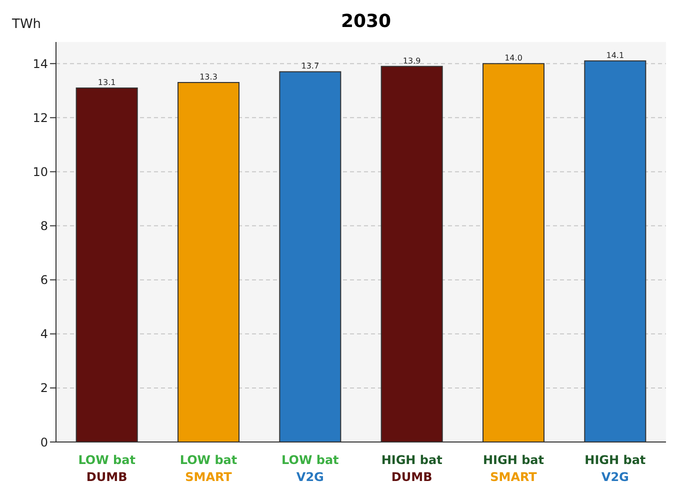 This screenshot has height=490, width=680. I want to click on y-tick-label: 8, so click(44, 226).